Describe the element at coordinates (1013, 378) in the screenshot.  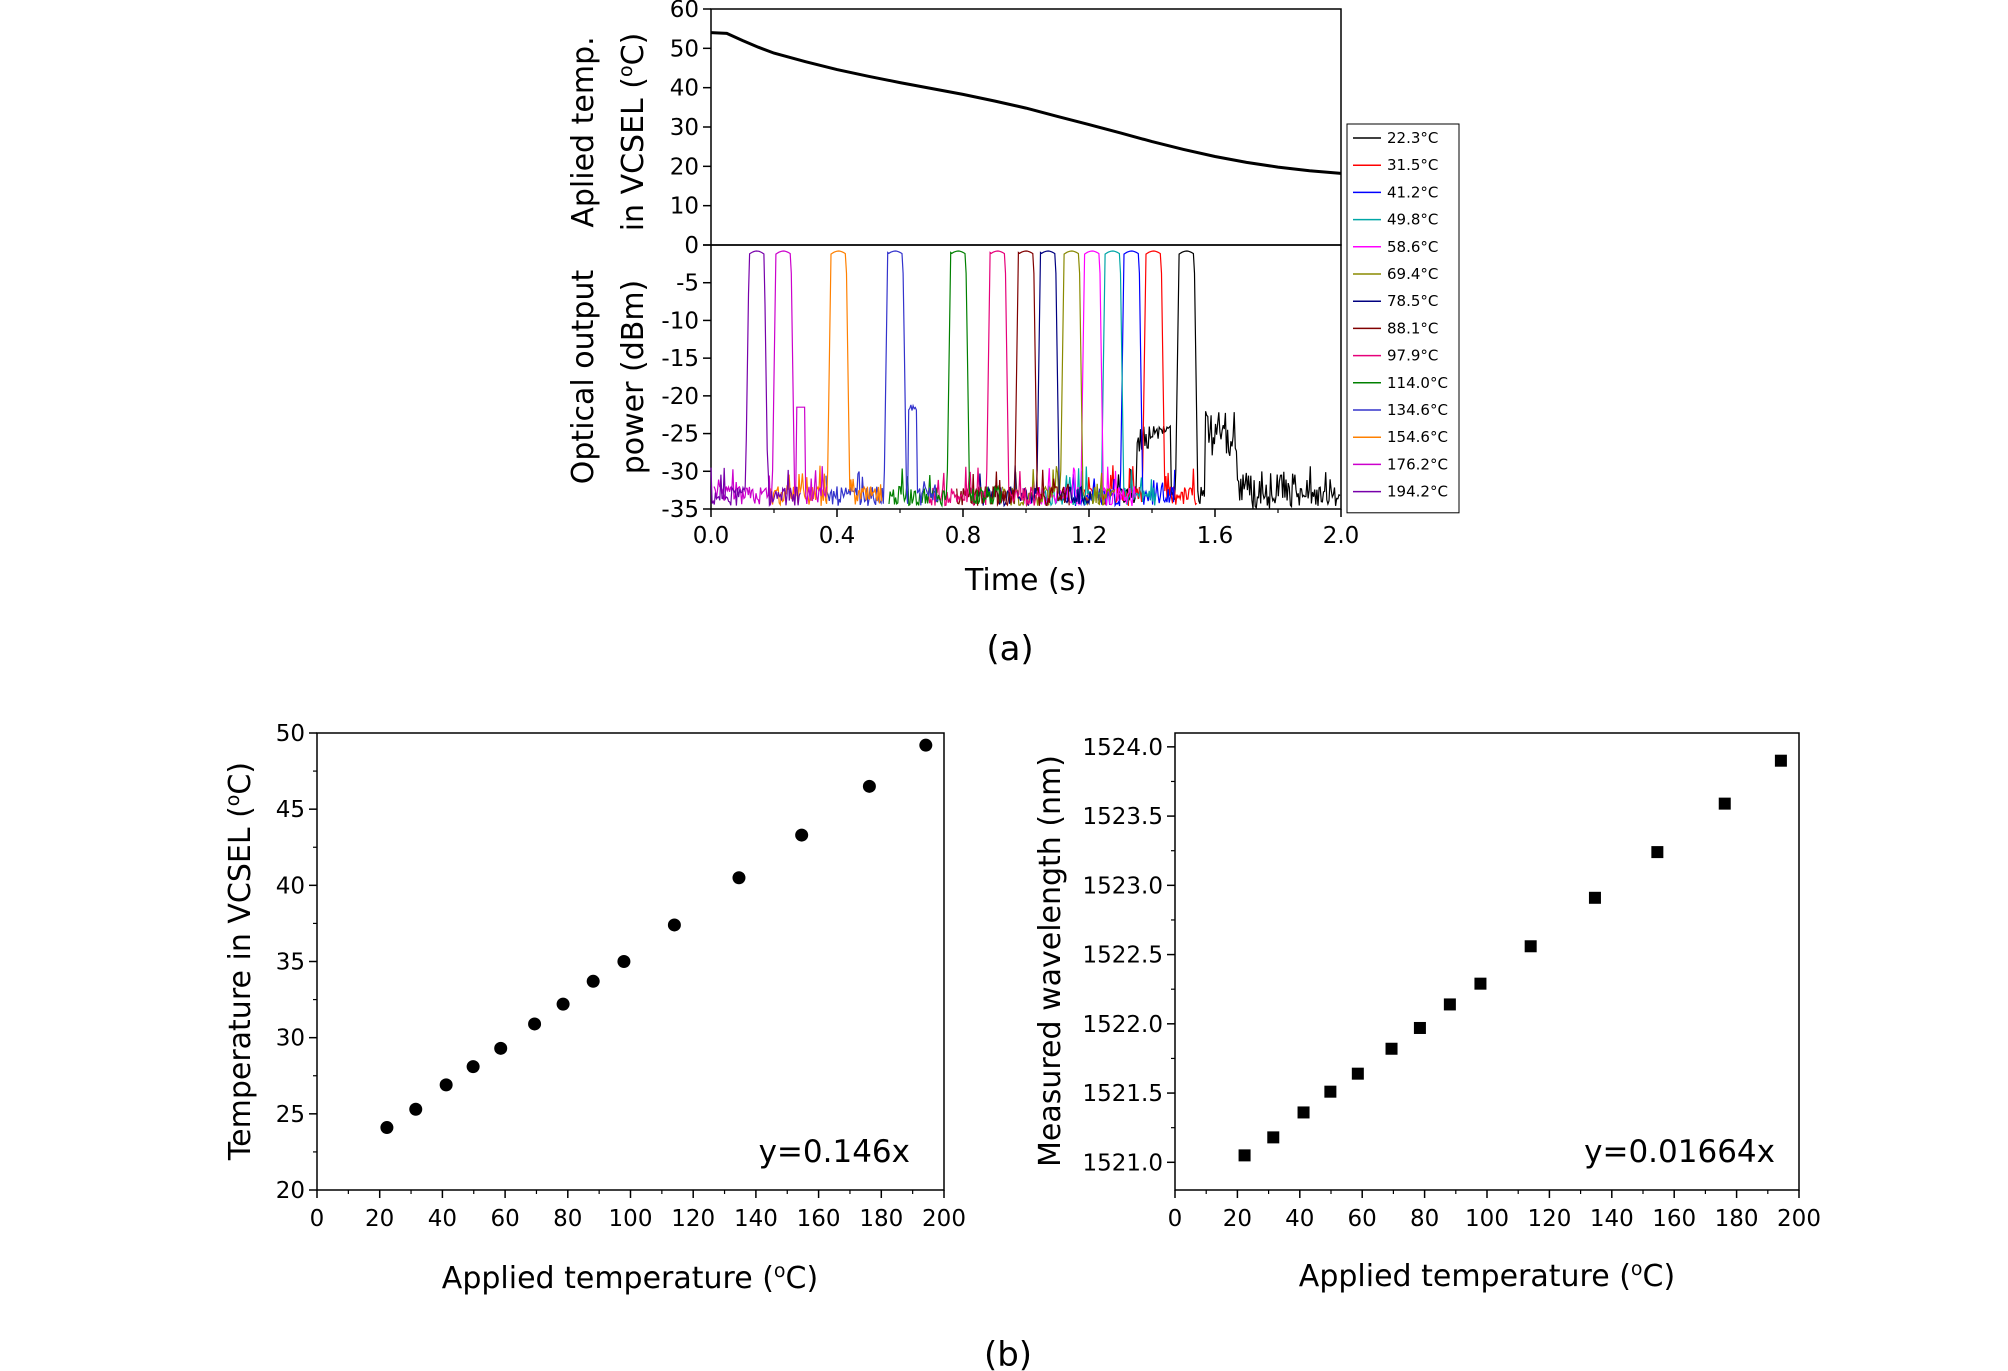
I see `series-line-88-1c` at that location.